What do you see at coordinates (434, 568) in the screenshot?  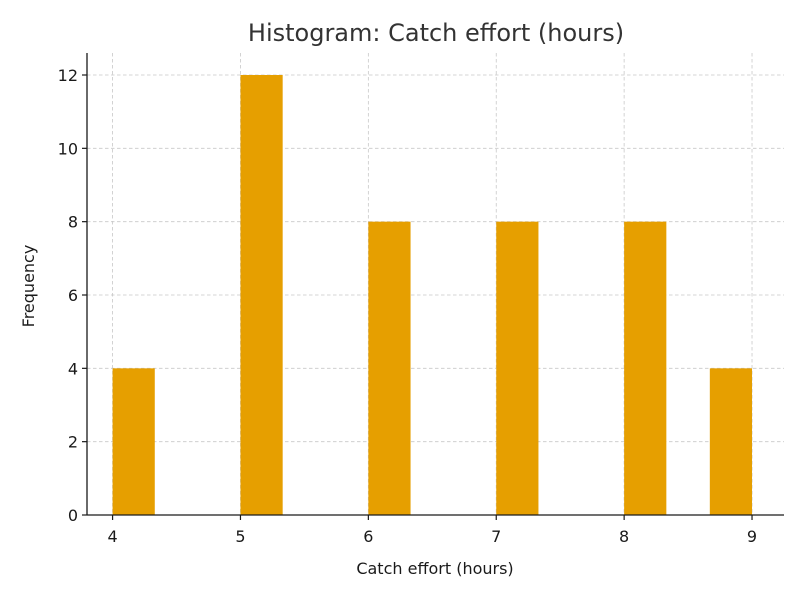 I see `x-axis-label: Catch effort (hours)` at bounding box center [434, 568].